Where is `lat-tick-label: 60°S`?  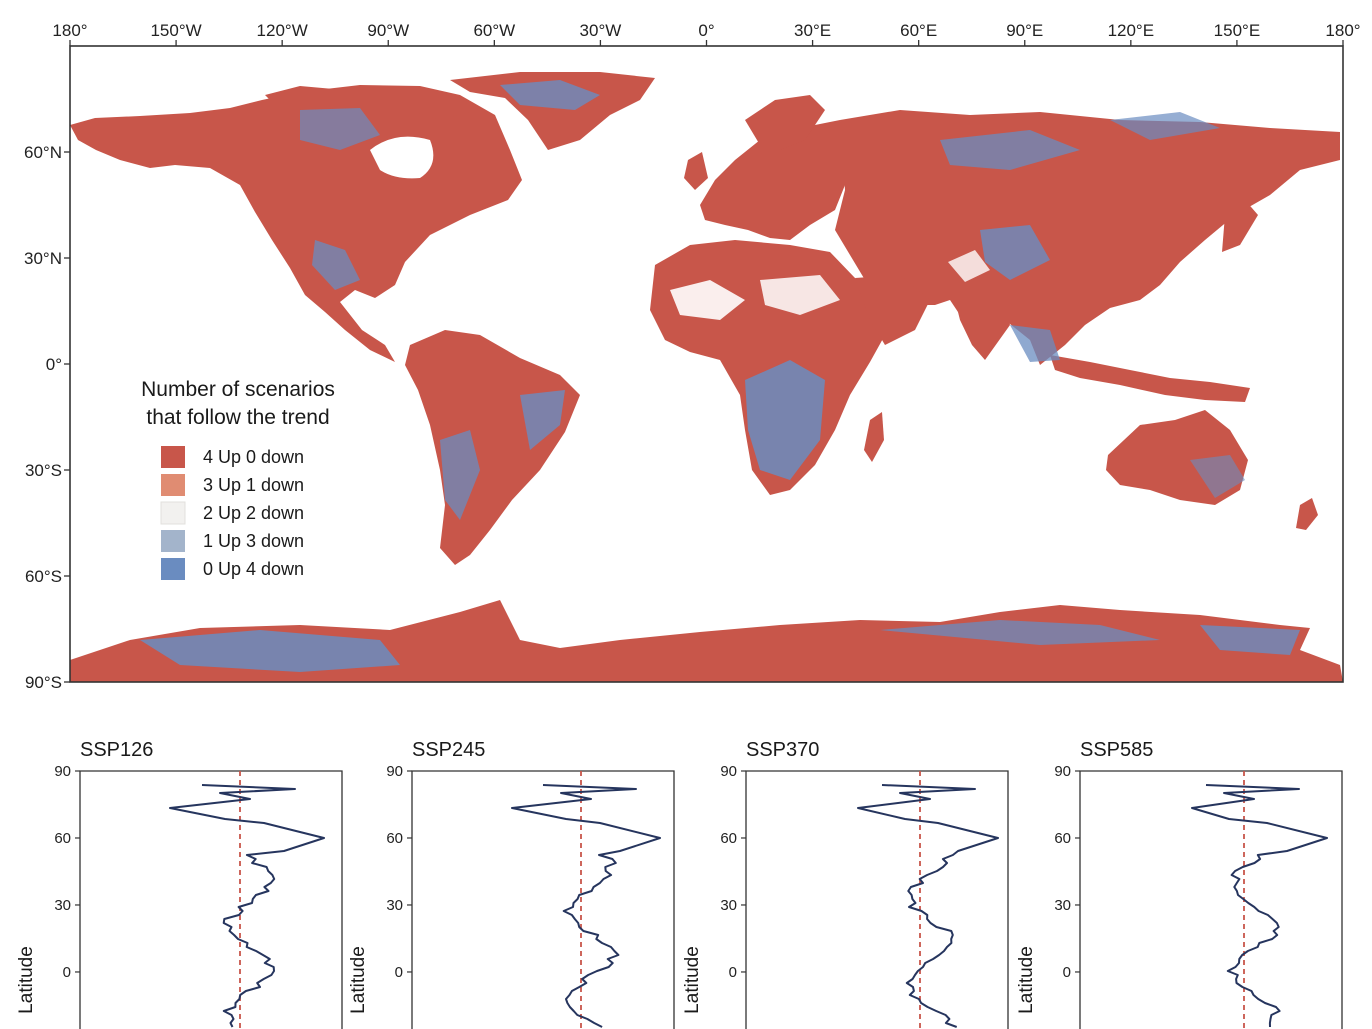 lat-tick-label: 60°S is located at coordinates (43, 576).